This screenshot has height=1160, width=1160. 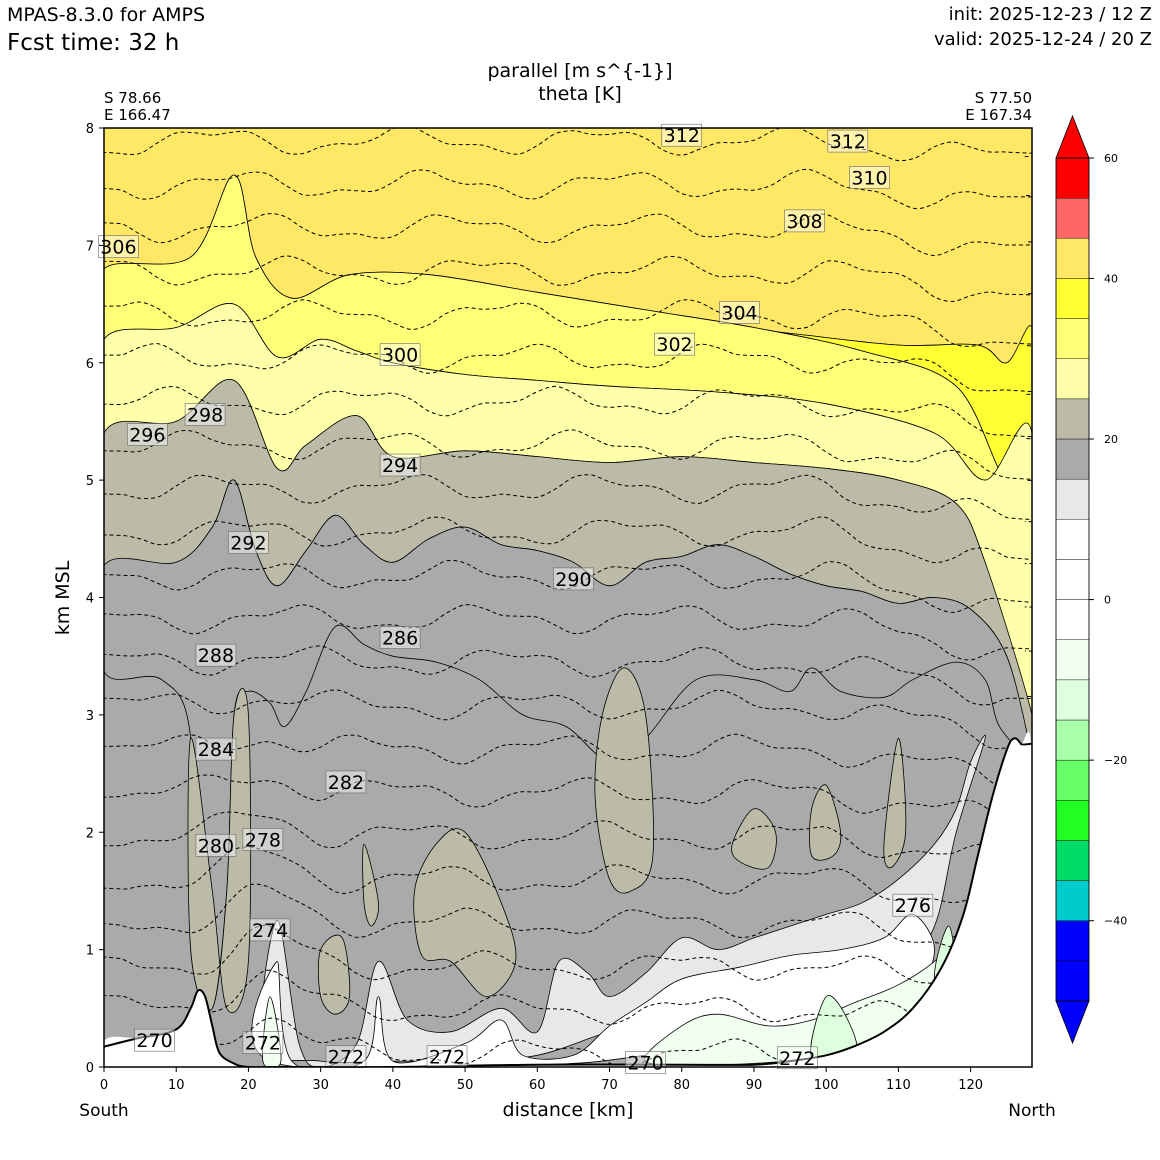 I want to click on right-point-lon: E 167.34, so click(x=998, y=115).